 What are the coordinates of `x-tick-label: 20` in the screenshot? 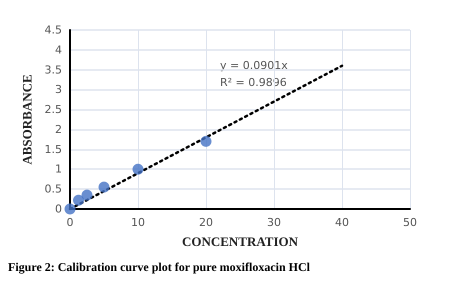 It's located at (206, 222).